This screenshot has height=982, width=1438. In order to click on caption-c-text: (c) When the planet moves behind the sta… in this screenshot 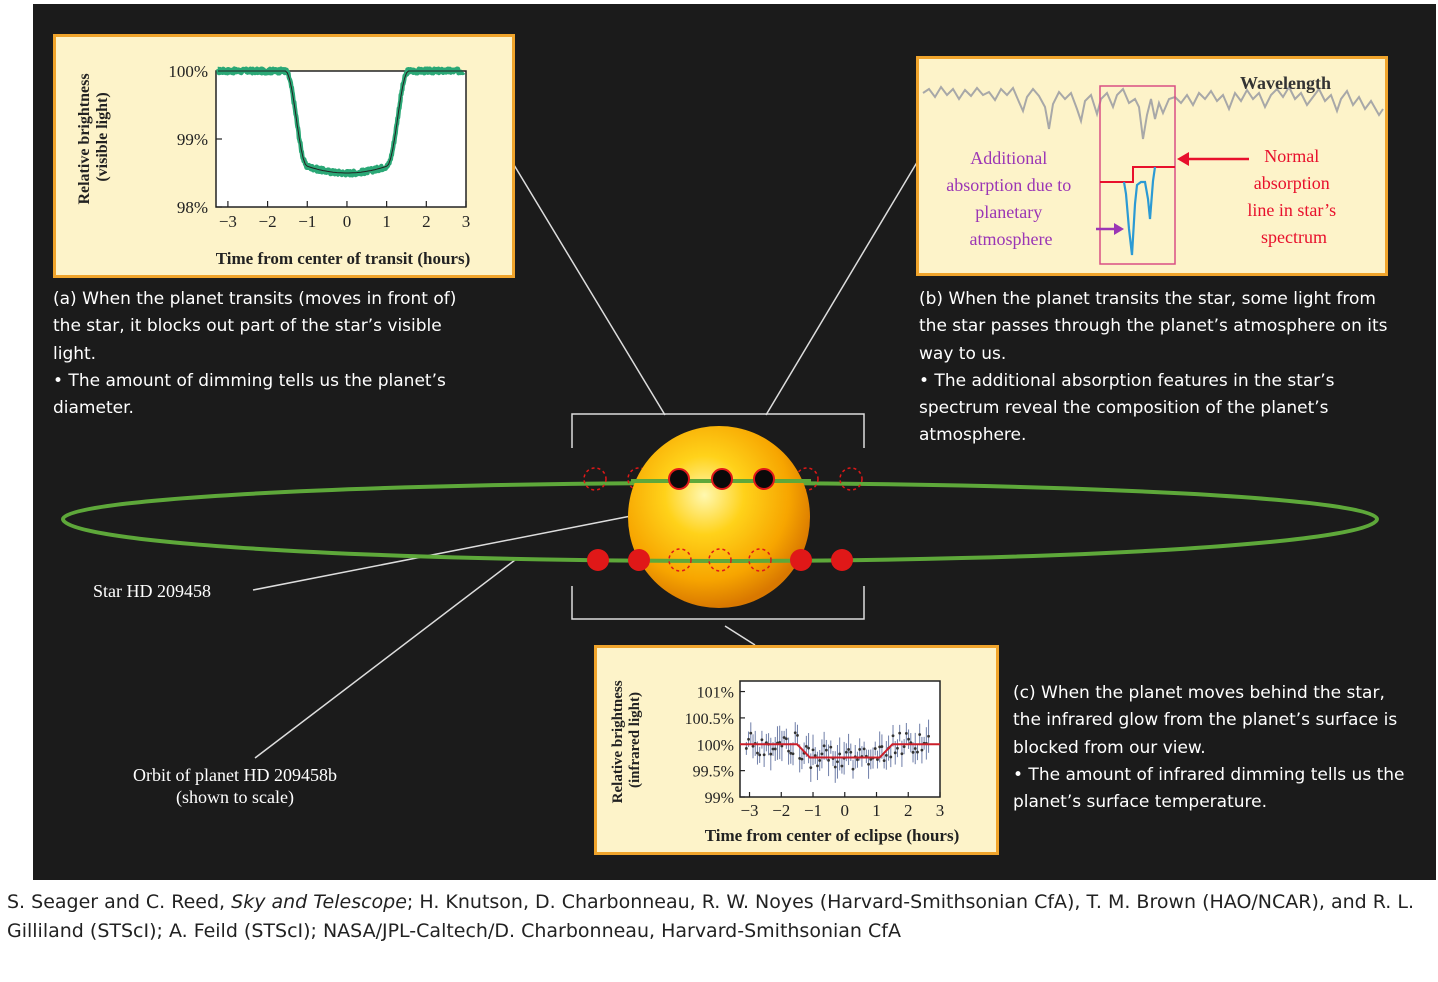, I will do `click(1205, 720)`.